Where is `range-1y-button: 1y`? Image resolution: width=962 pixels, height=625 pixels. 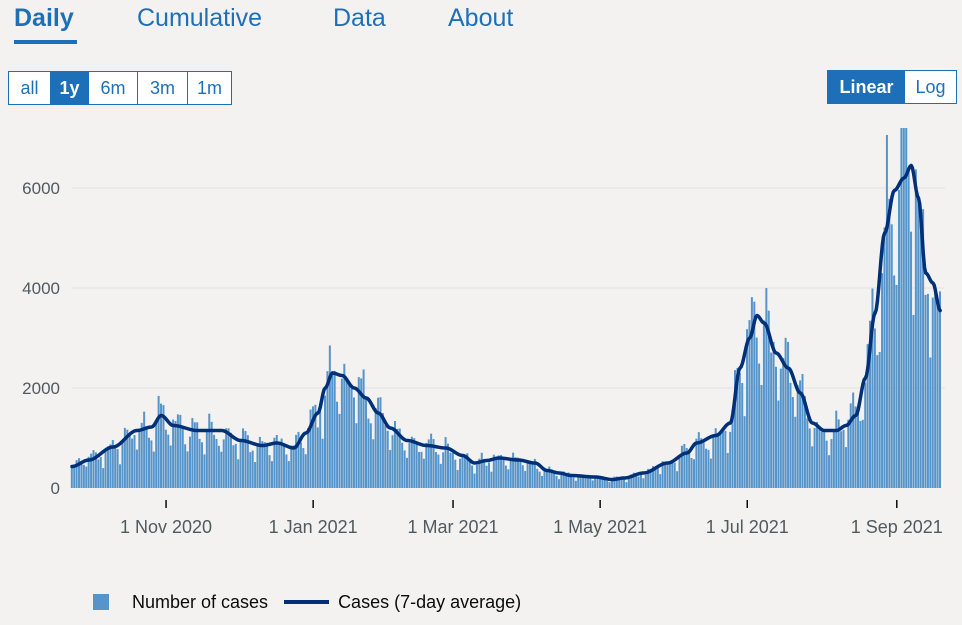
range-1y-button: 1y is located at coordinates (70, 88).